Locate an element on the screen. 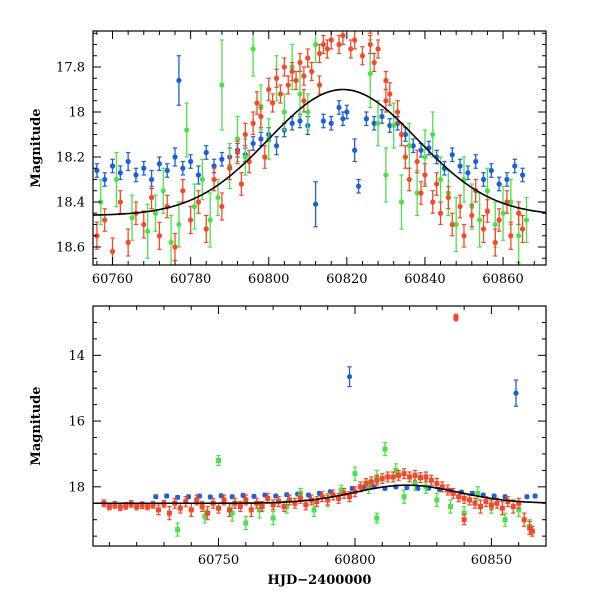 The image size is (600, 600). y-tick-label: 16 is located at coordinates (76, 422).